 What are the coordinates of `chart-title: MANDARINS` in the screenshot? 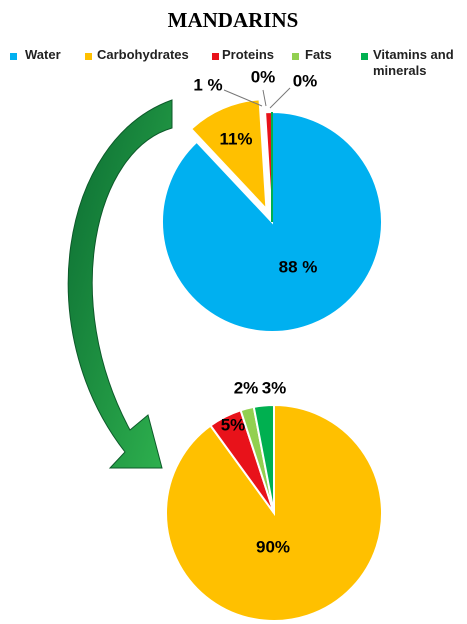 It's located at (233, 20).